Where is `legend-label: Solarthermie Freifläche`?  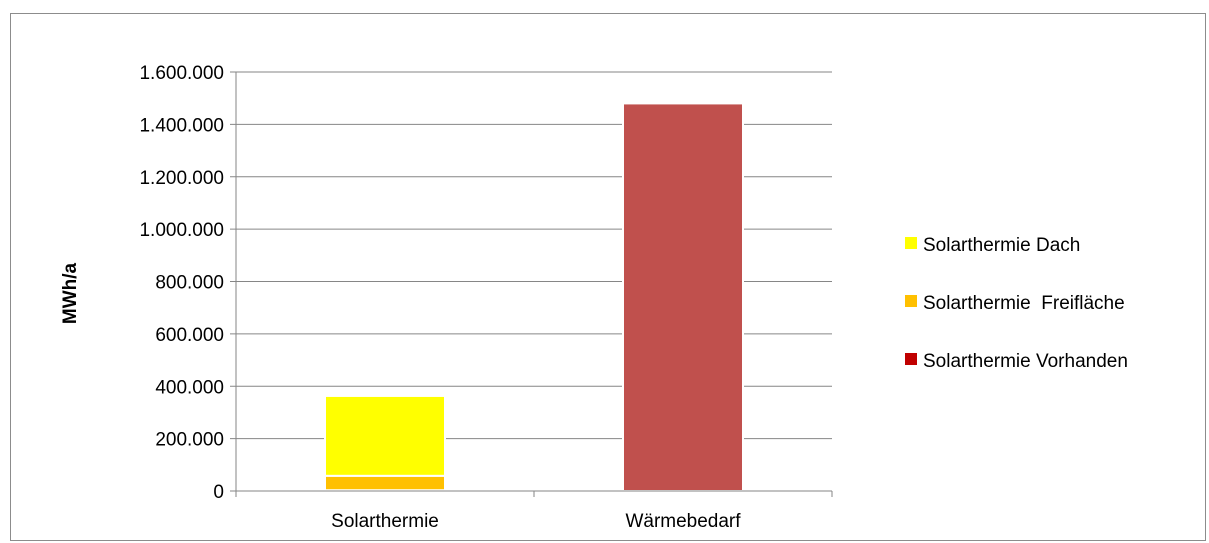
legend-label: Solarthermie Freifläche is located at coordinates (1024, 303).